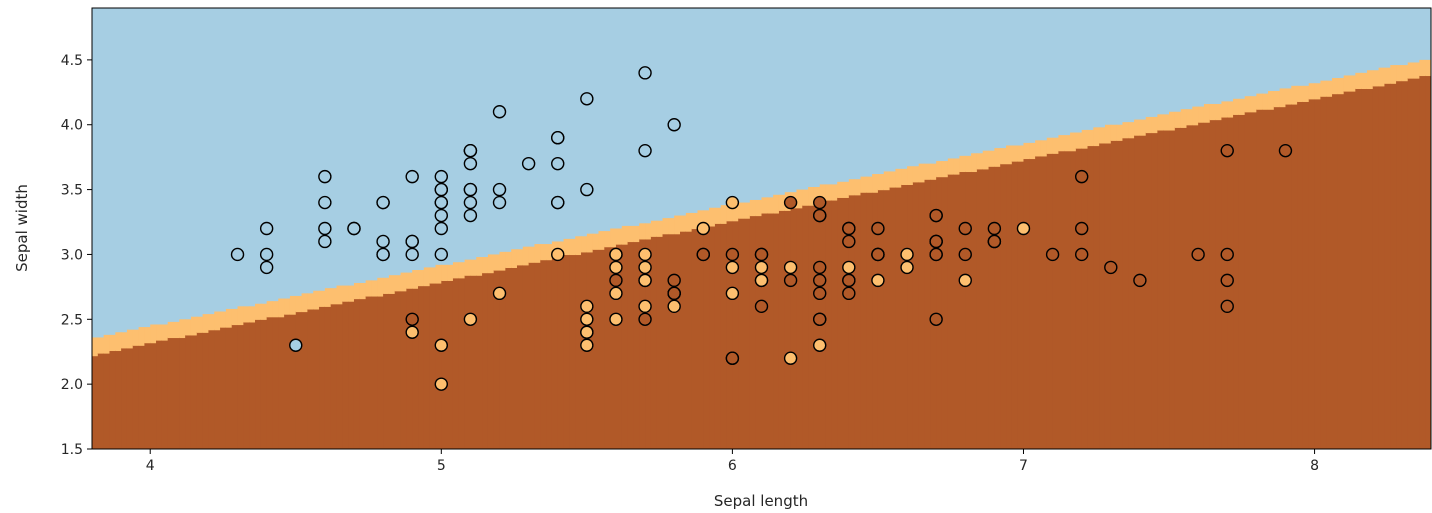  Describe the element at coordinates (732, 461) in the screenshot. I see `x-axis: 4 5 6 7 8` at that location.